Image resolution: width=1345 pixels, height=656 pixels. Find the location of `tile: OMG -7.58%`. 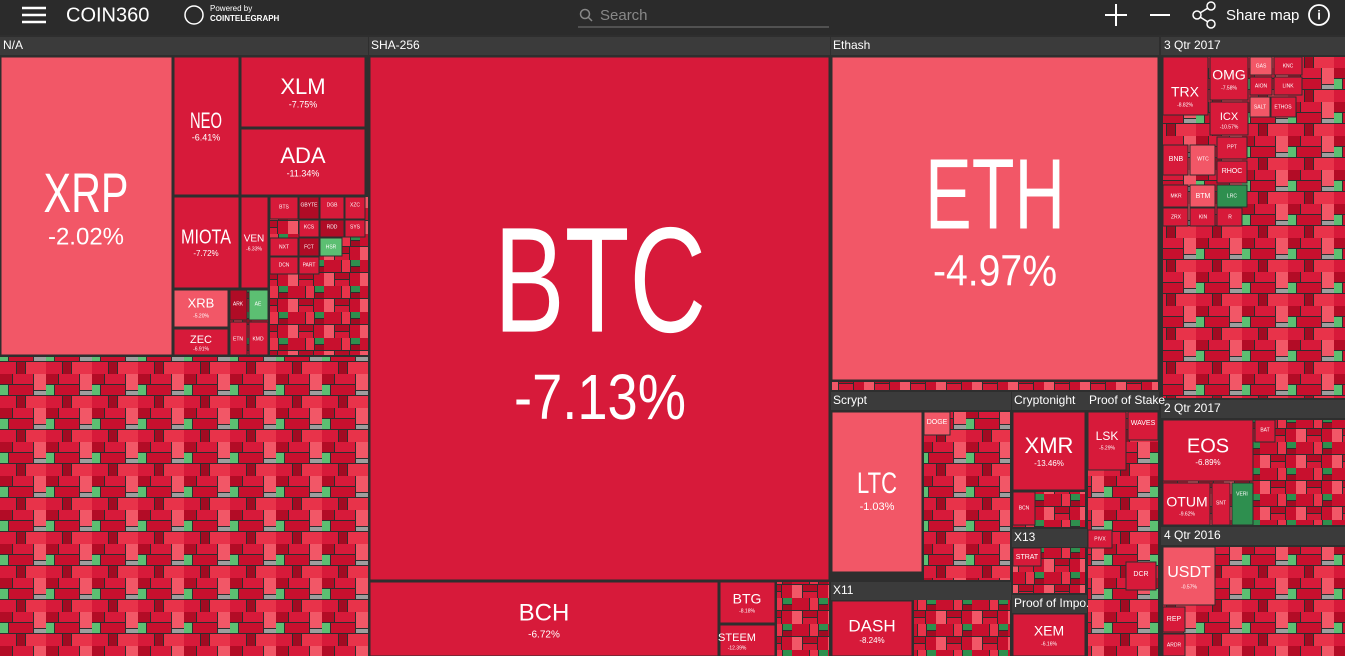

tile: OMG -7.58% is located at coordinates (1229, 78).